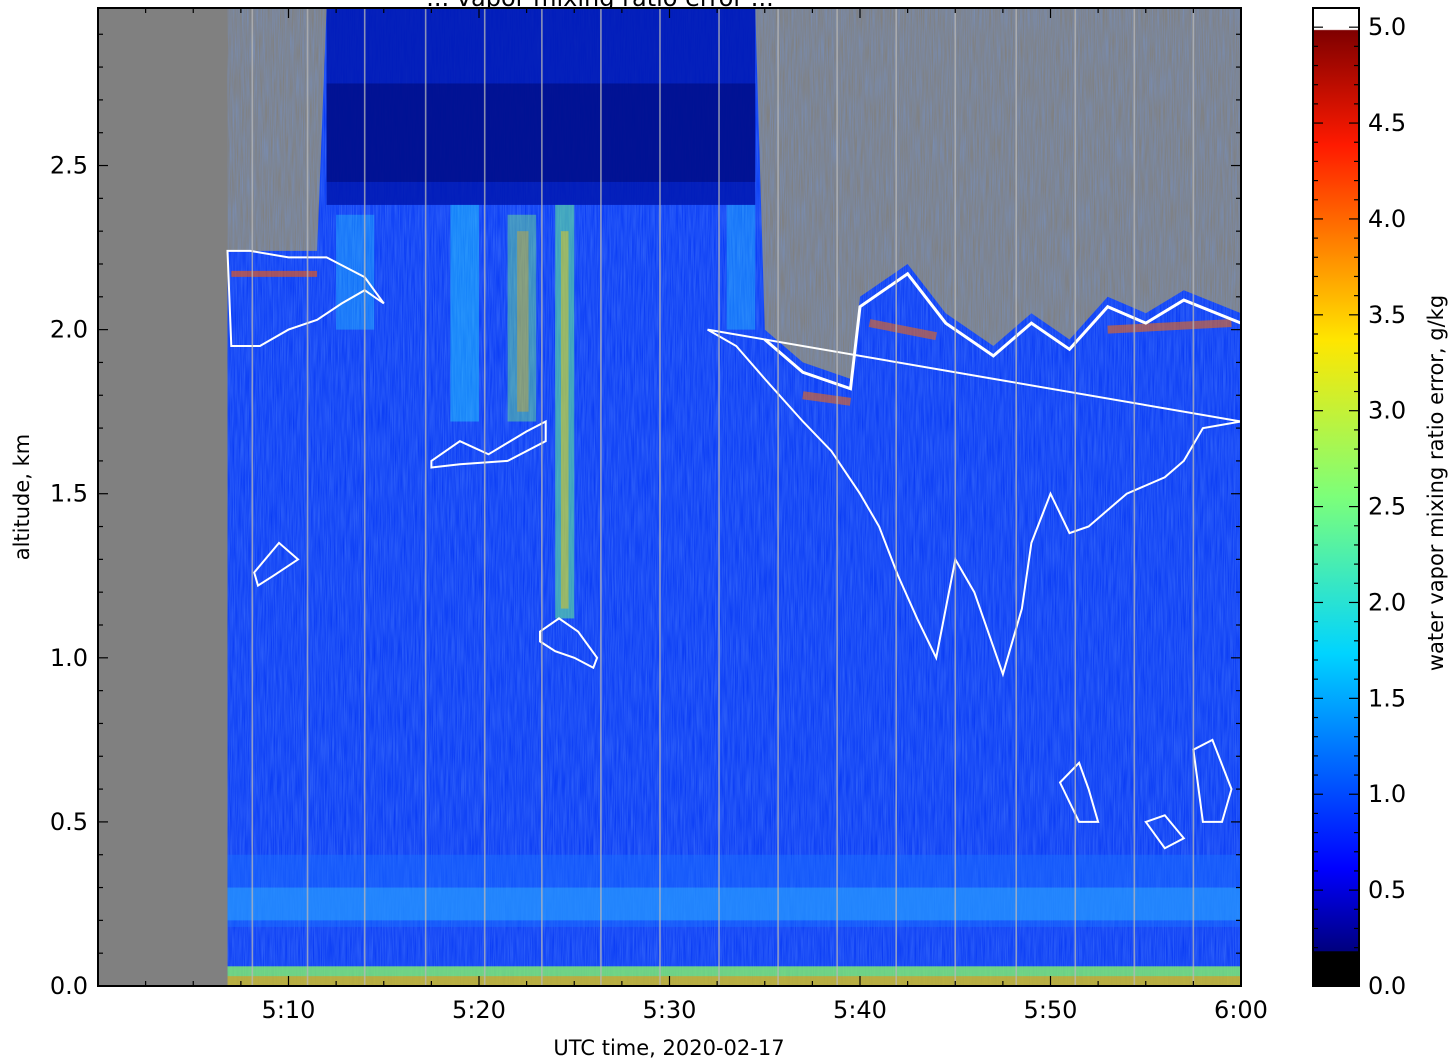 The height and width of the screenshot is (1060, 1455). I want to click on colorbar-tick-label: 5.0, so click(1387, 27).